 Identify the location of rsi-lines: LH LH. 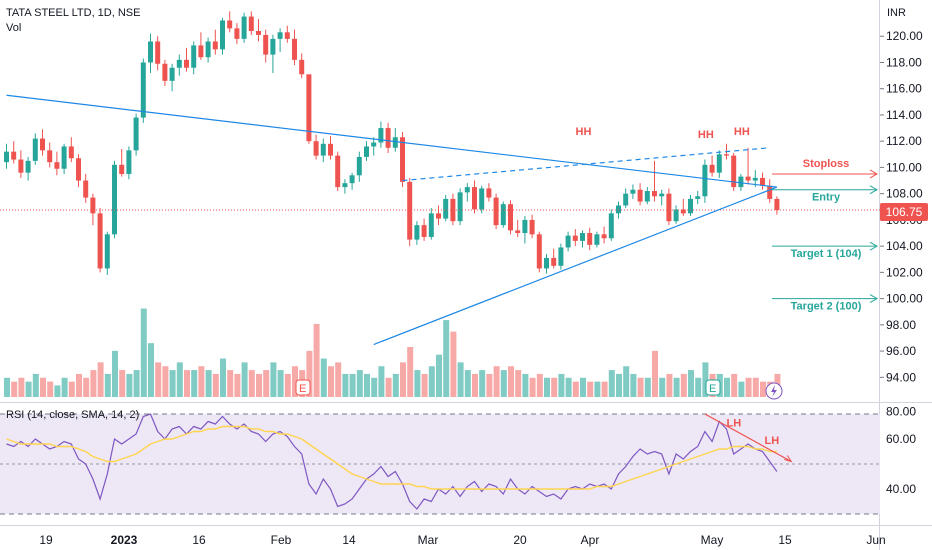
(399, 461).